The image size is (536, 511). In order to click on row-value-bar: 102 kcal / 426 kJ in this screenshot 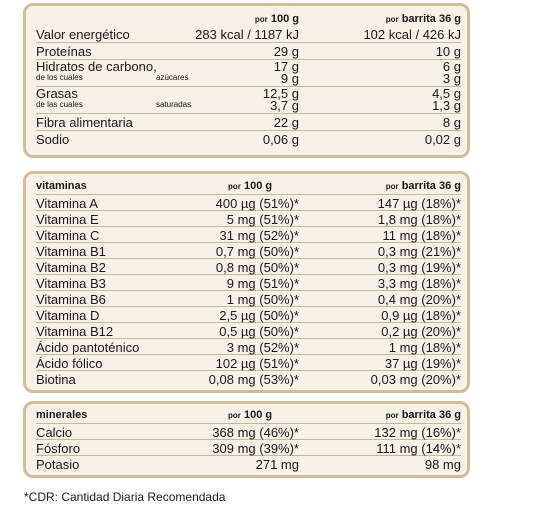, I will do `click(412, 34)`.